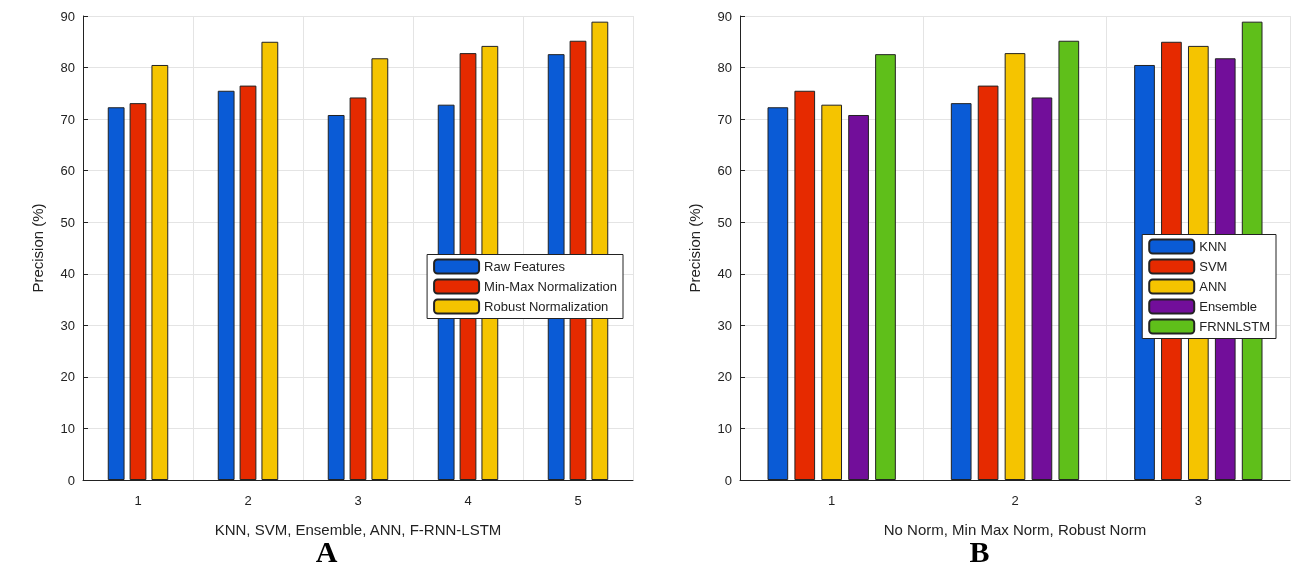  What do you see at coordinates (1213, 246) in the screenshot?
I see `legend-label: KNN` at bounding box center [1213, 246].